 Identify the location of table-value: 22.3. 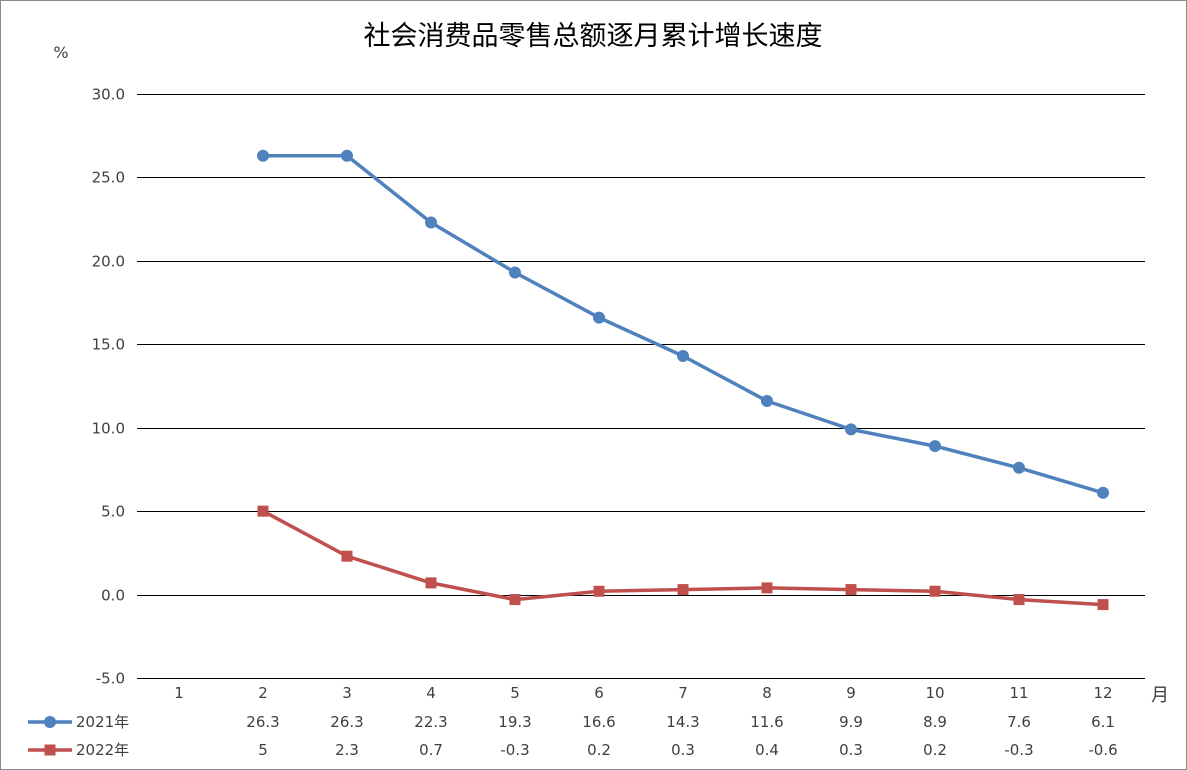
(430, 722).